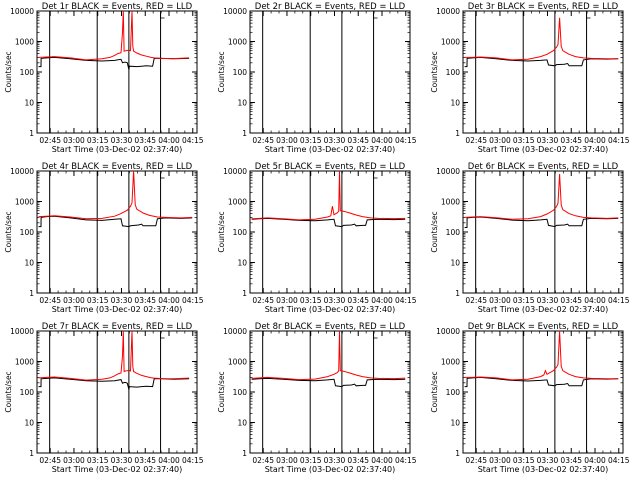  Describe the element at coordinates (543, 167) in the screenshot. I see `panel-title: Det 6r BLACK = Events, RED = LLD` at that location.